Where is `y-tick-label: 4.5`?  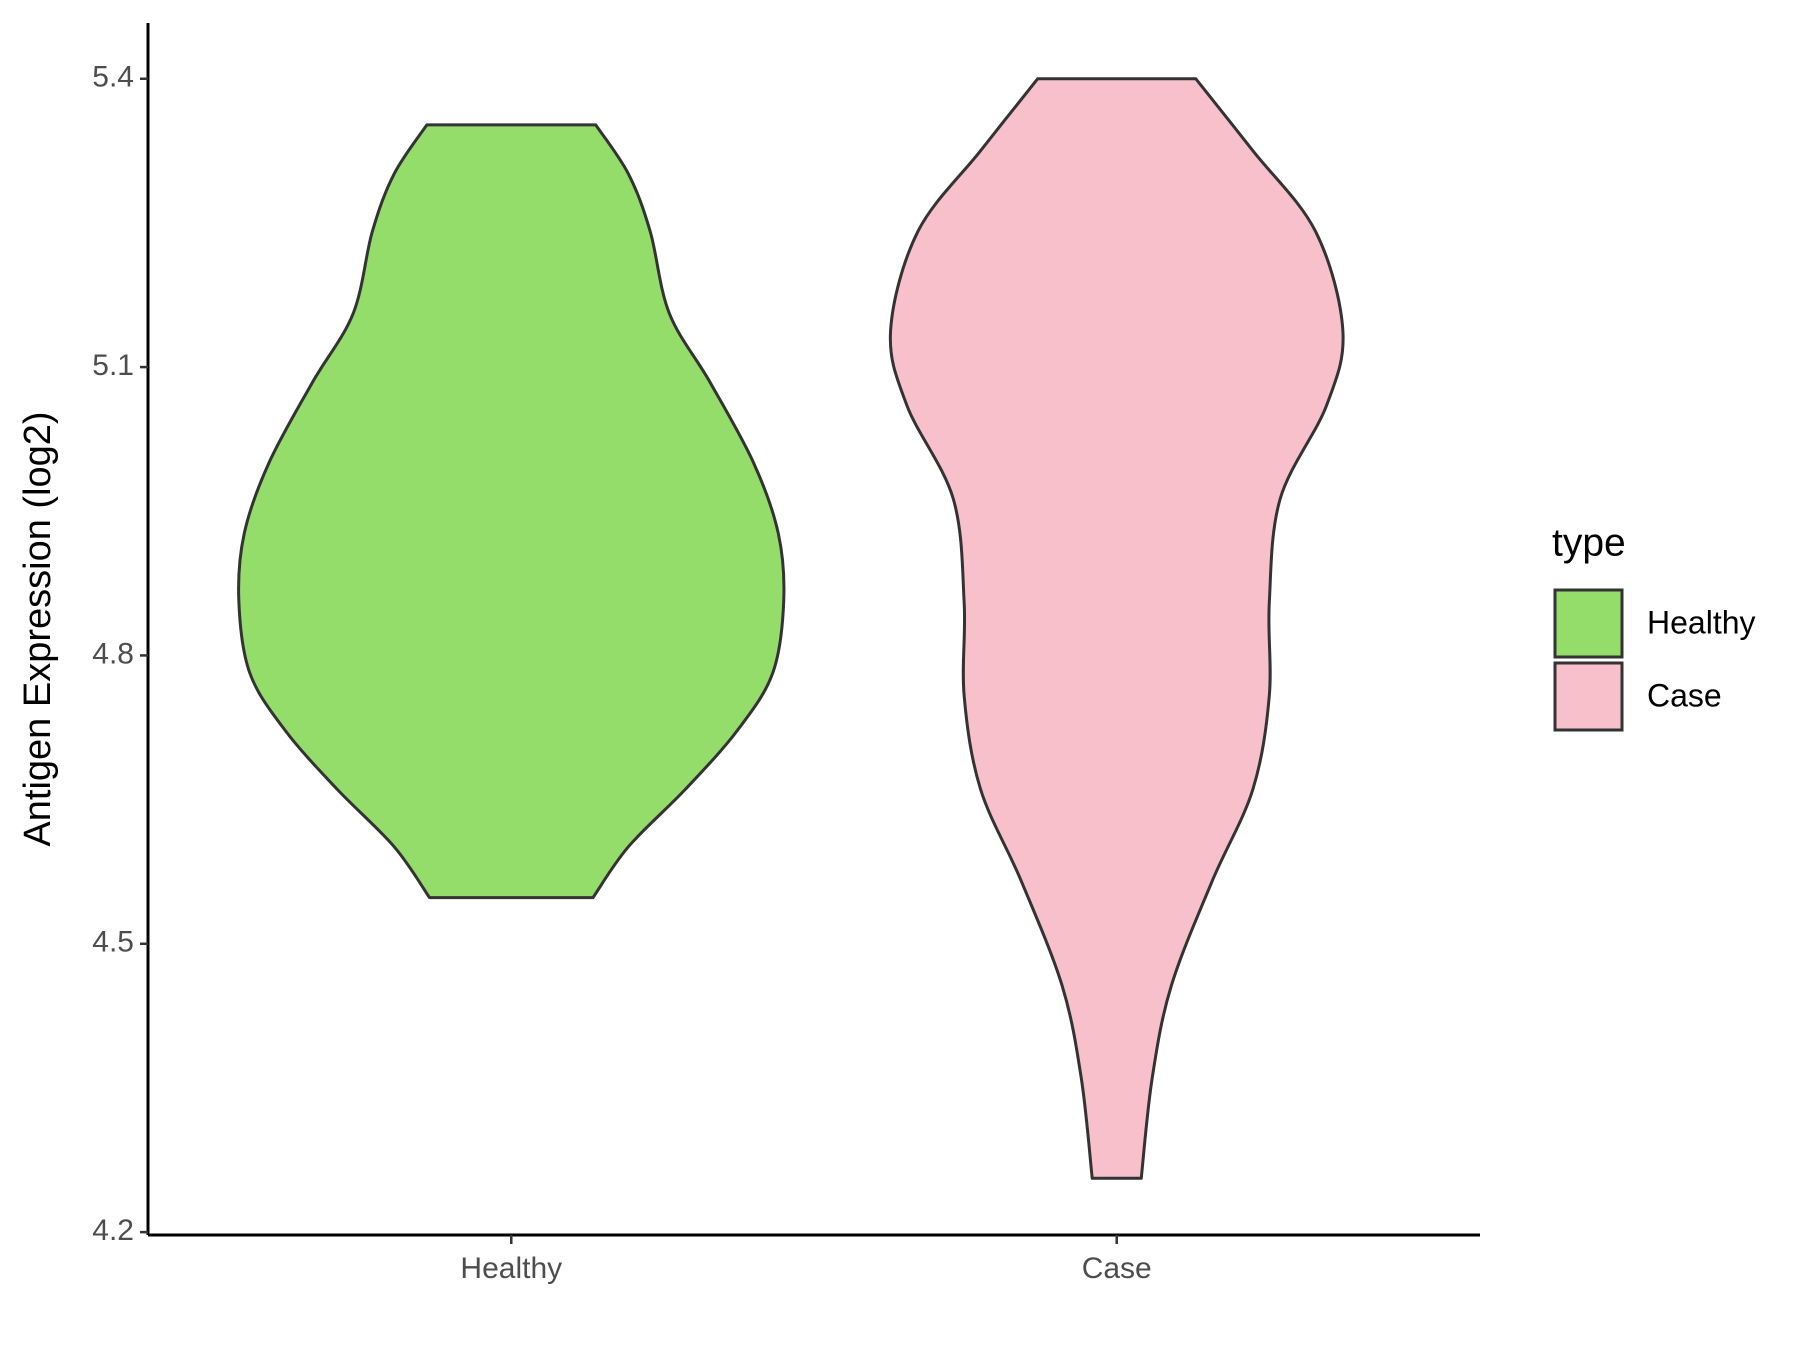 y-tick-label: 4.5 is located at coordinates (113, 942).